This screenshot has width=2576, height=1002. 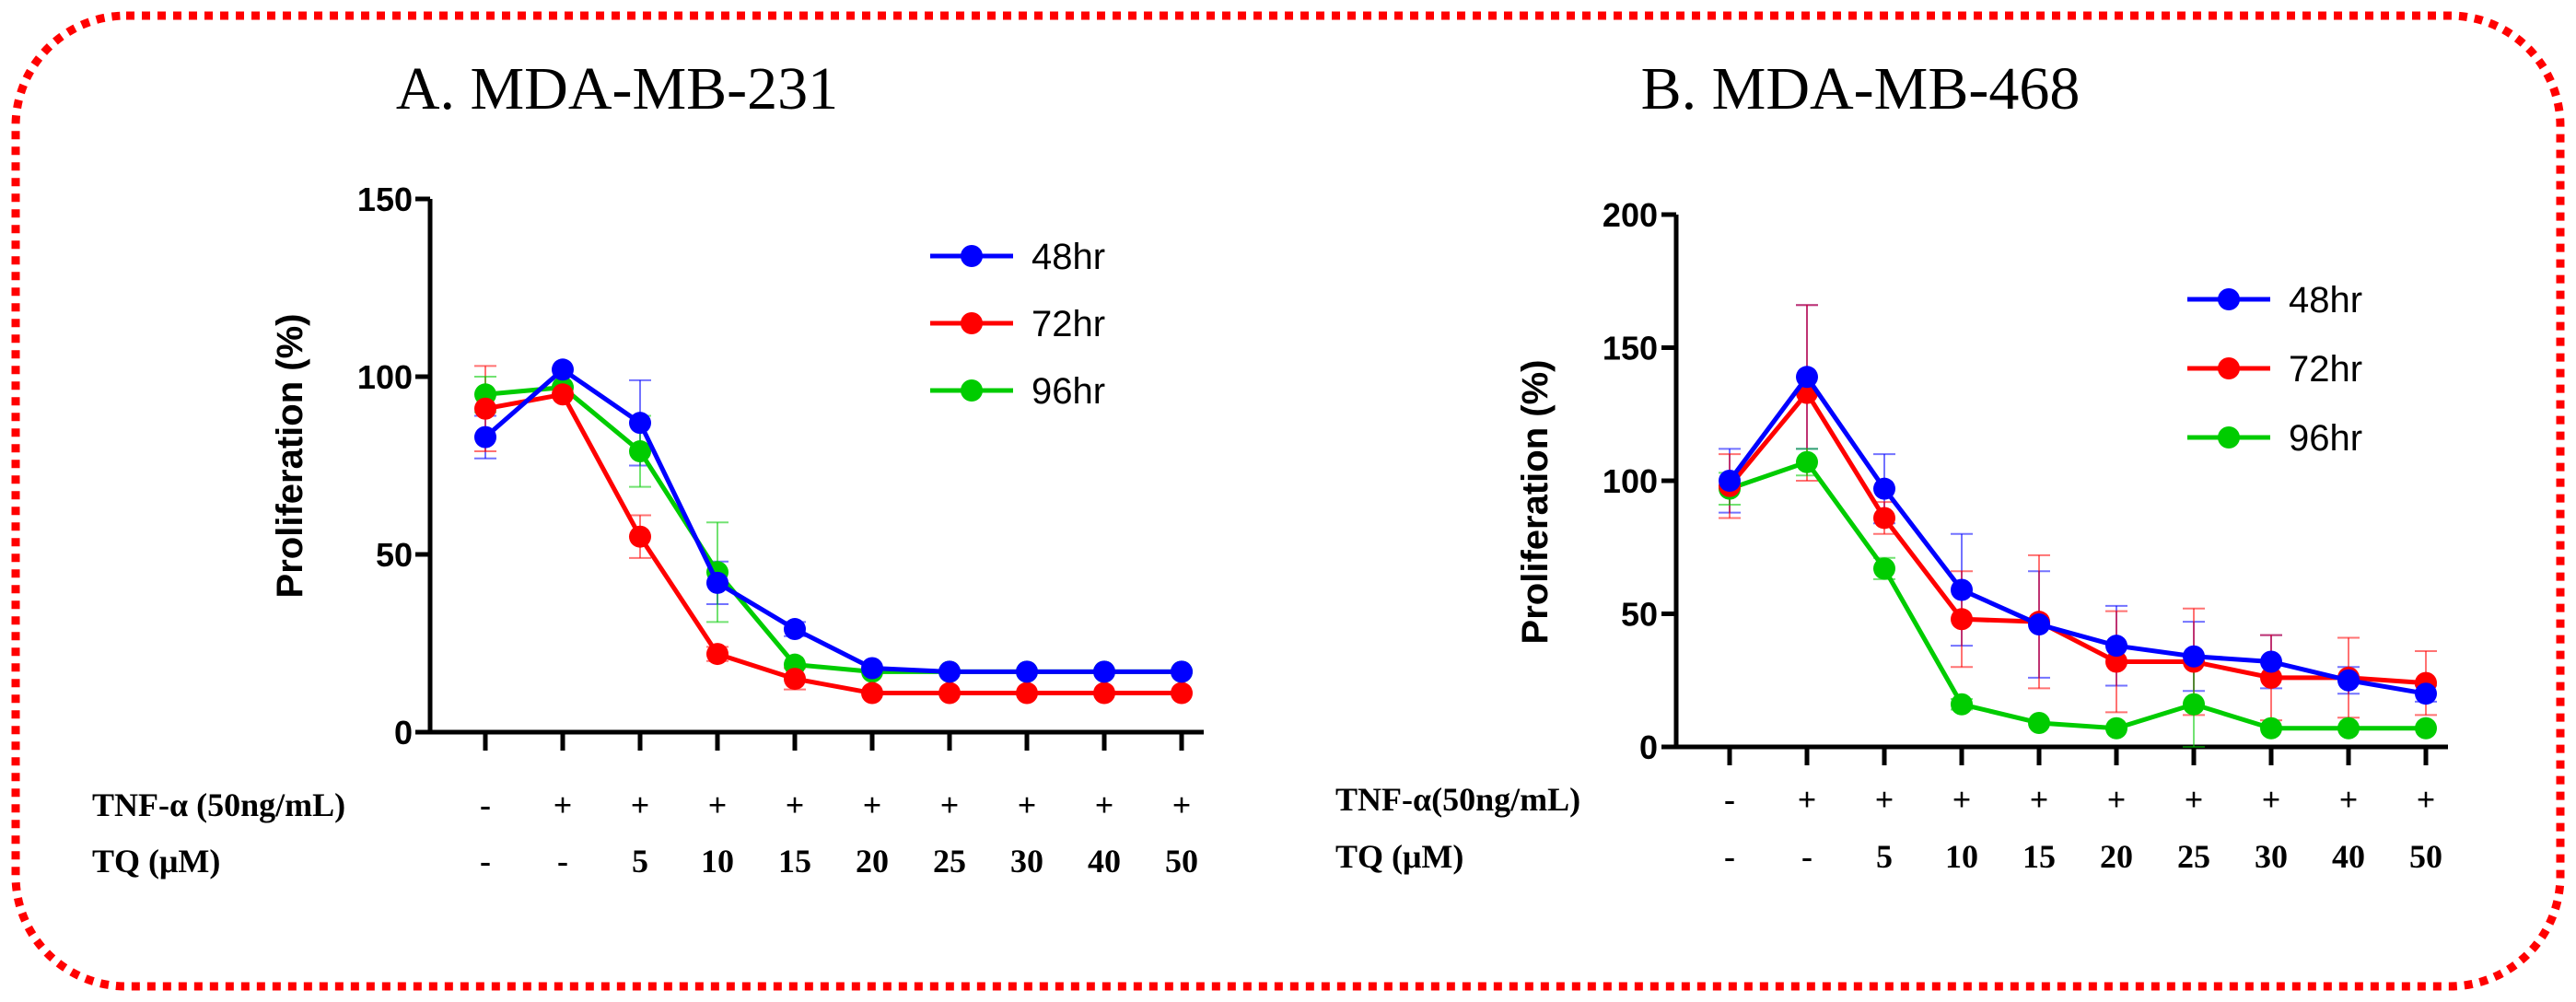 What do you see at coordinates (1630, 215) in the screenshot?
I see `y-tick-label: 200` at bounding box center [1630, 215].